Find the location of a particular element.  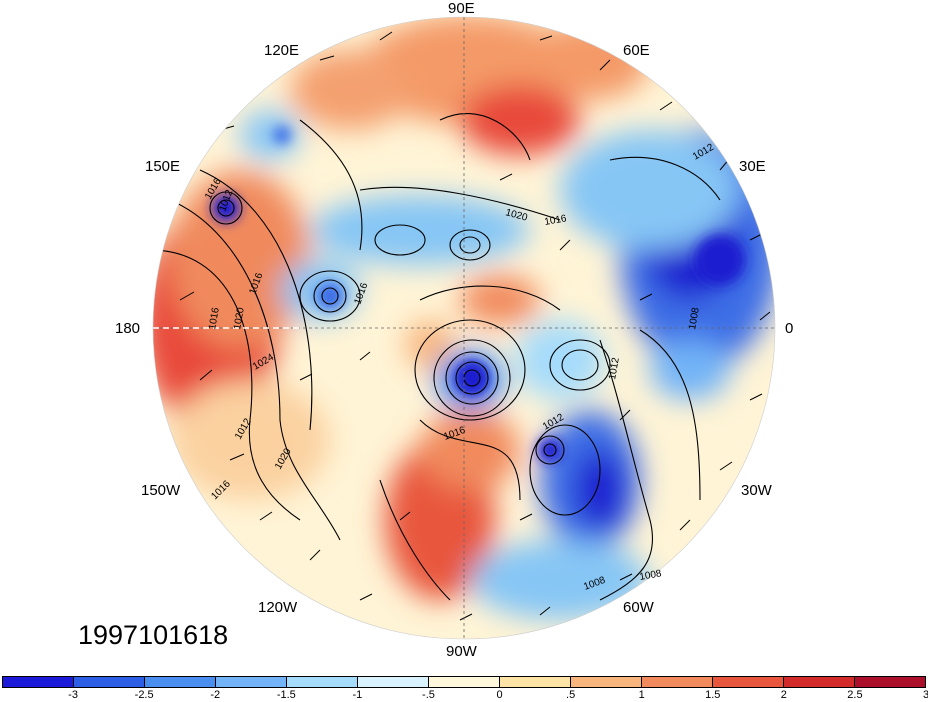

date-label: 1997101618 is located at coordinates (153, 635).